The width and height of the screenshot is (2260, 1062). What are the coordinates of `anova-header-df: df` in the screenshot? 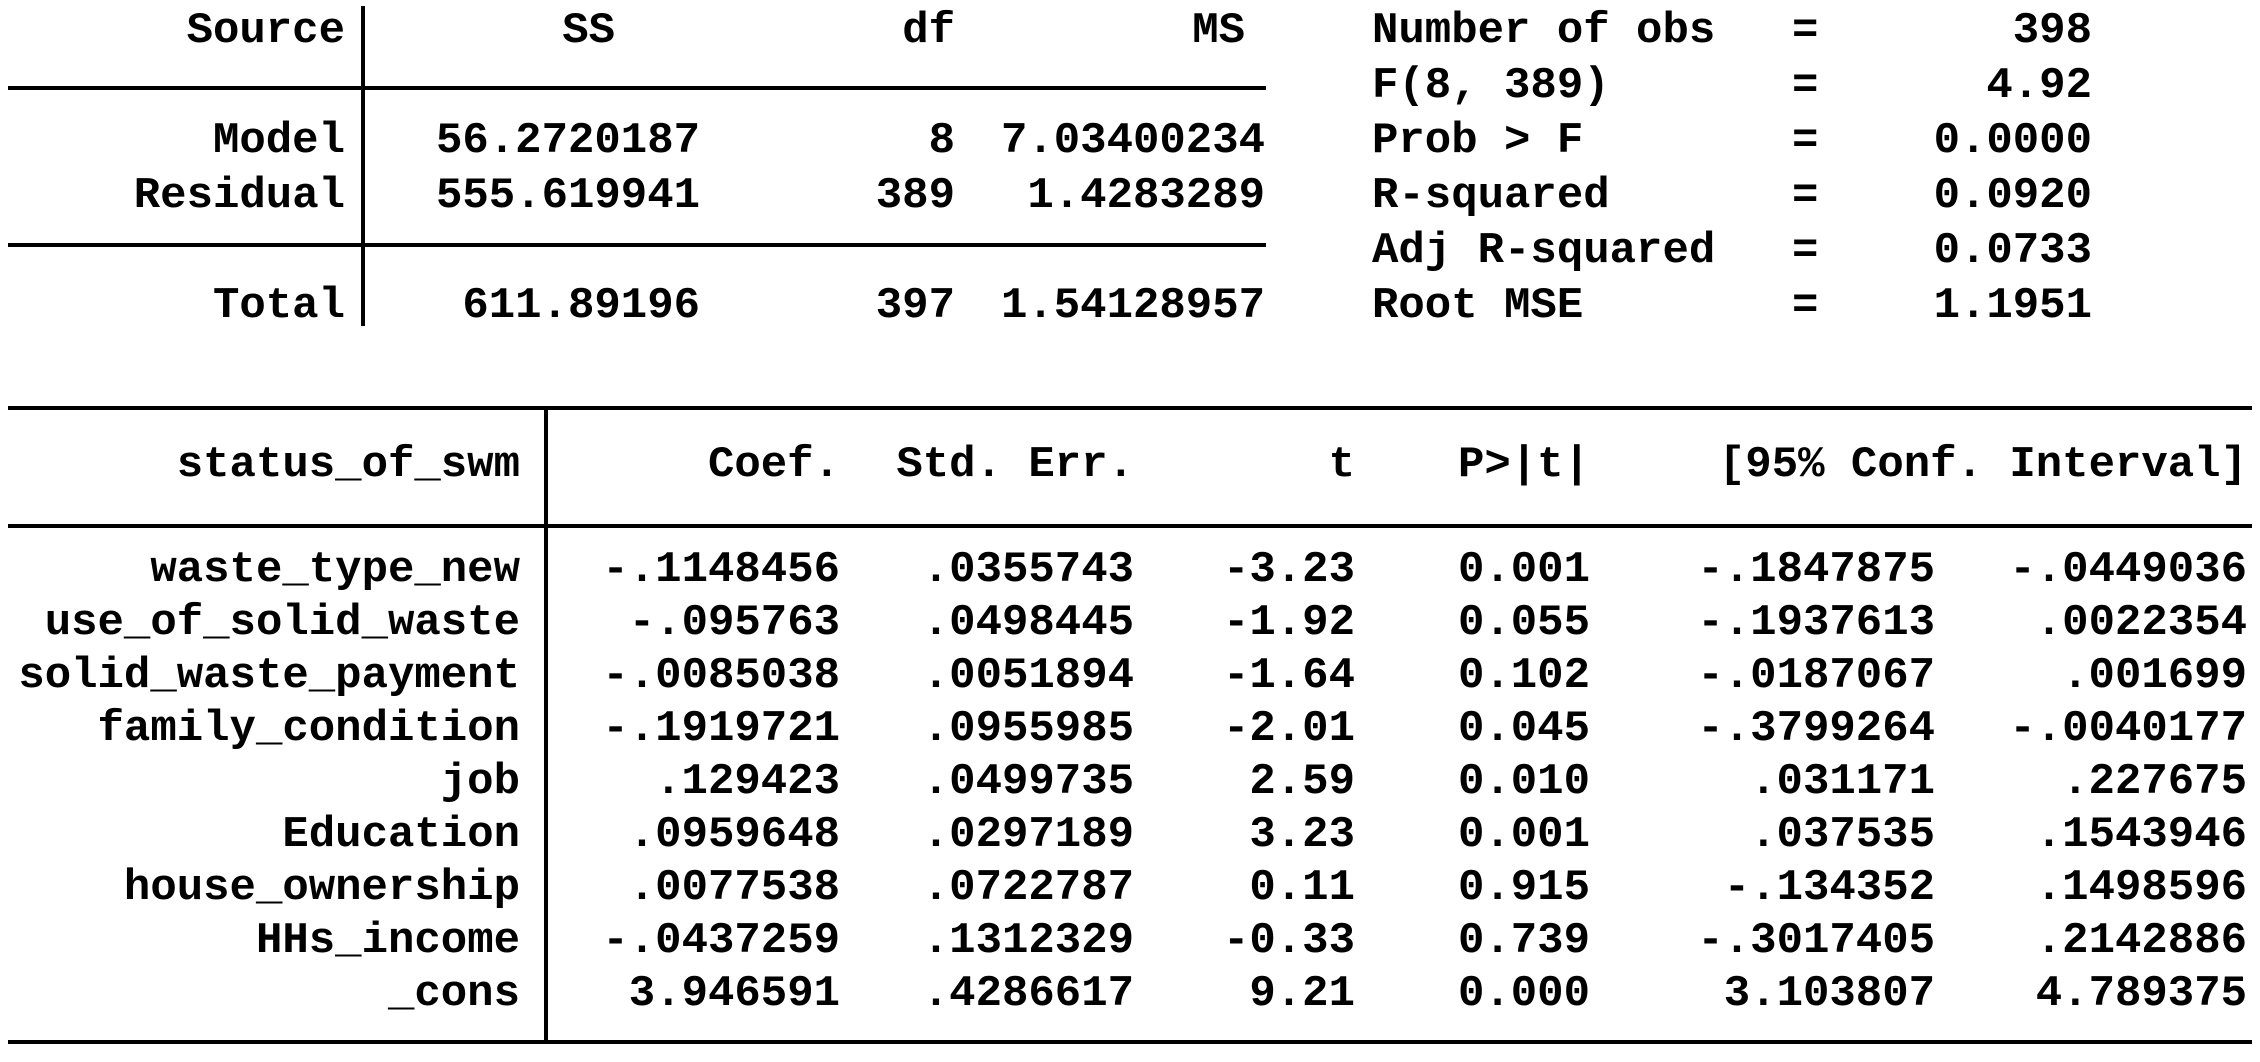 It's located at (928, 30).